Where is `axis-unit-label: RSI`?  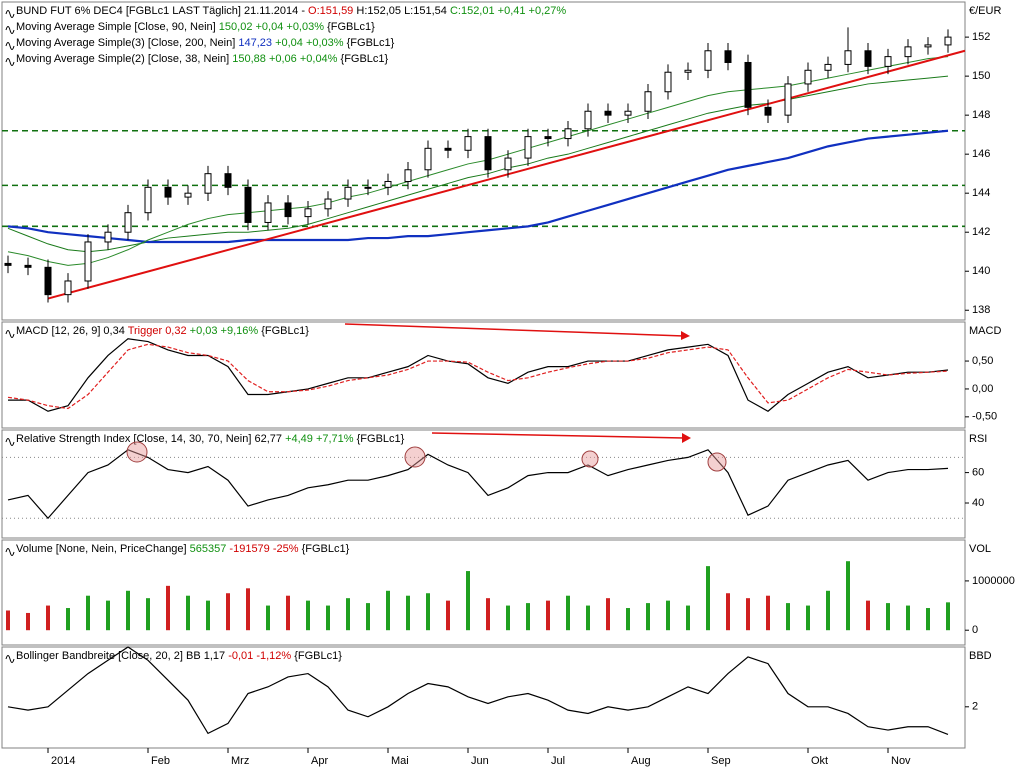 axis-unit-label: RSI is located at coordinates (978, 439).